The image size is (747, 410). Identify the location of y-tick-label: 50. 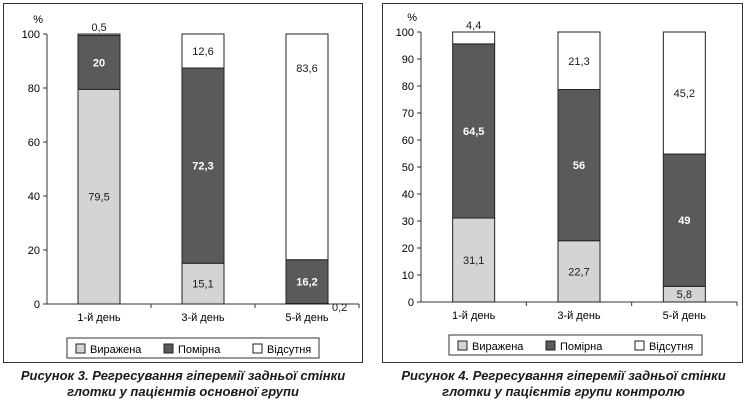
(408, 168).